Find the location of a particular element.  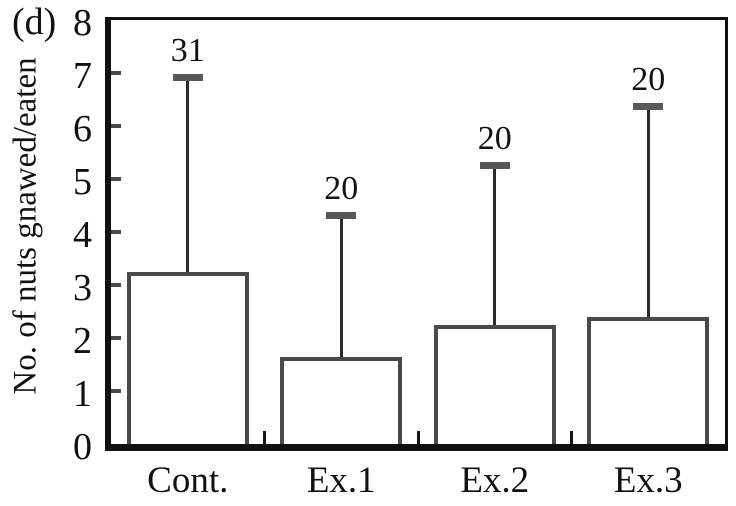

sample-size-label: 31 is located at coordinates (187, 51).